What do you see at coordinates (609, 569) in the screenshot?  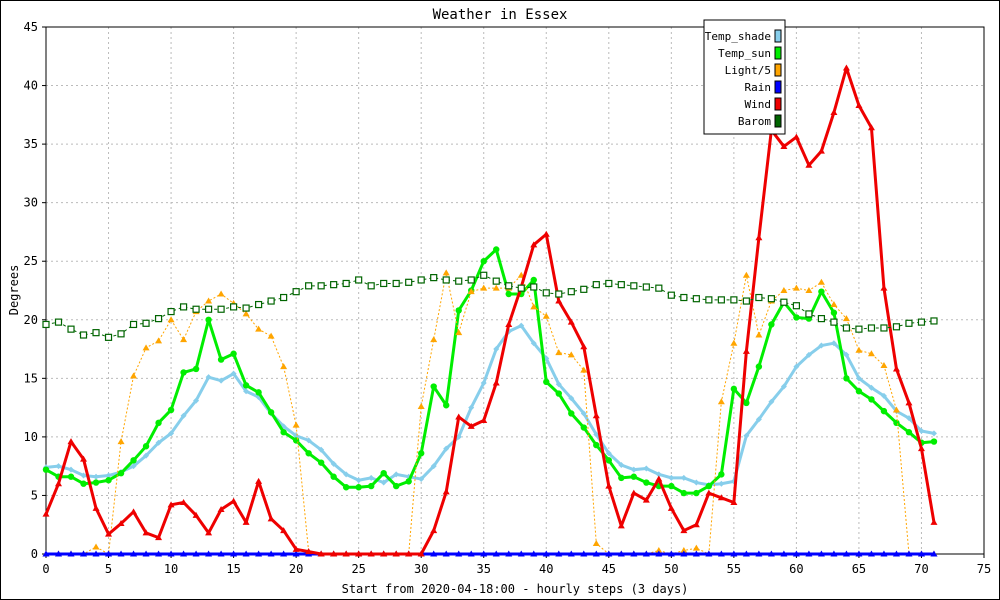 I see `x-tick-label: 45` at bounding box center [609, 569].